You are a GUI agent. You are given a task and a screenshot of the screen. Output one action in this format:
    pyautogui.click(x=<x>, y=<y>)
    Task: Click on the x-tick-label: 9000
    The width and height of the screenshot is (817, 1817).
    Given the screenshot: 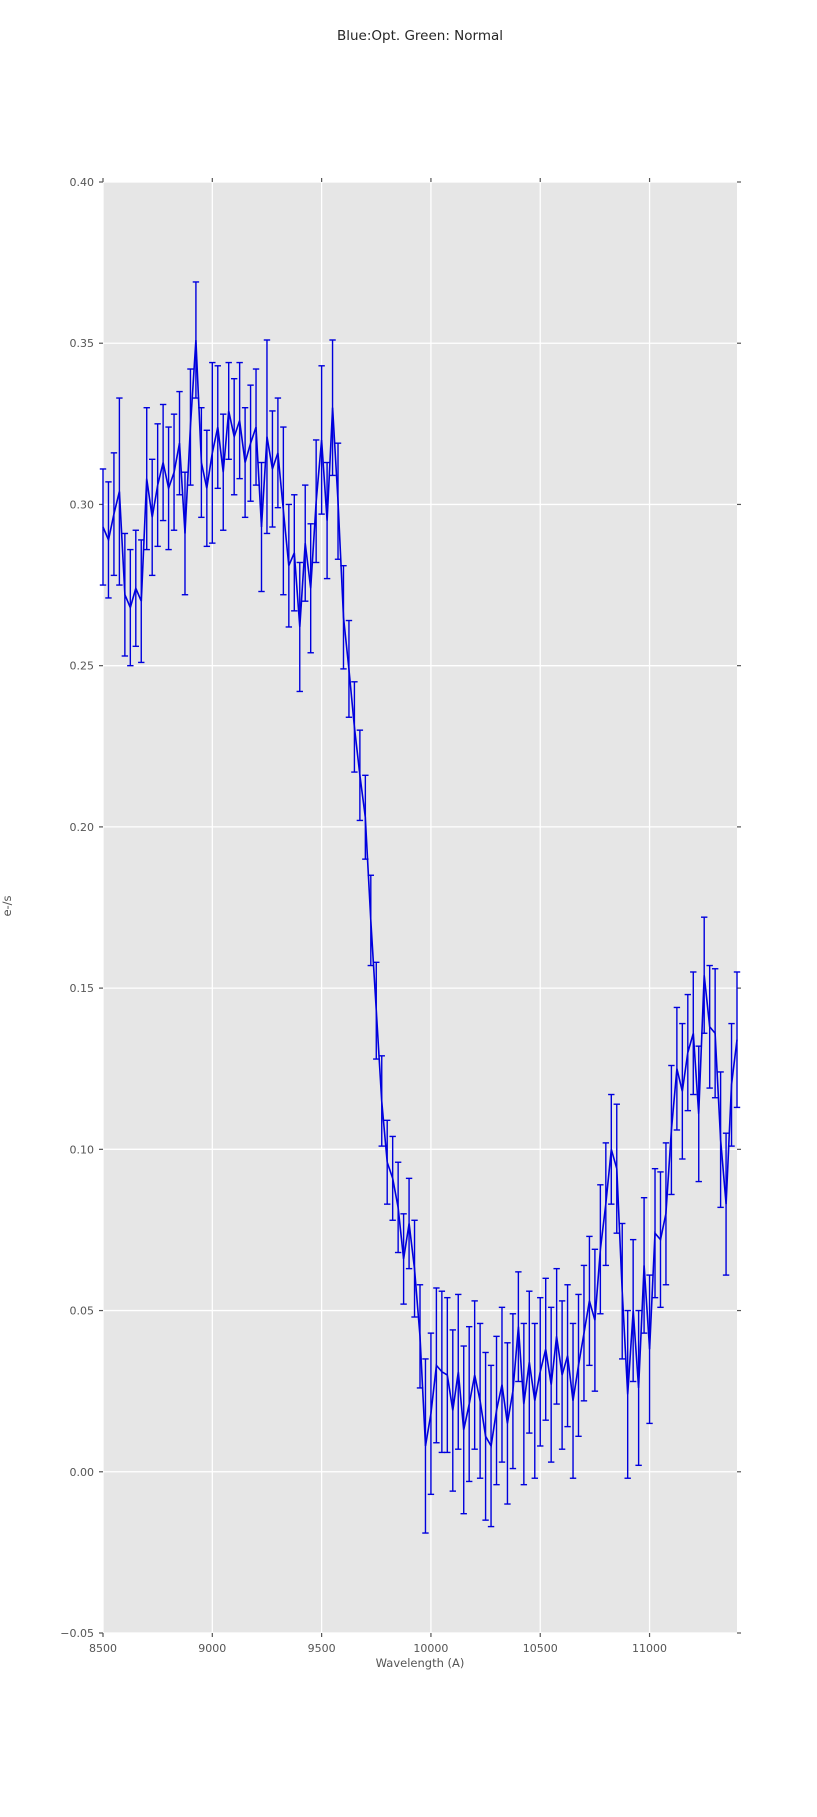 What is the action you would take?
    pyautogui.click(x=212, y=1648)
    